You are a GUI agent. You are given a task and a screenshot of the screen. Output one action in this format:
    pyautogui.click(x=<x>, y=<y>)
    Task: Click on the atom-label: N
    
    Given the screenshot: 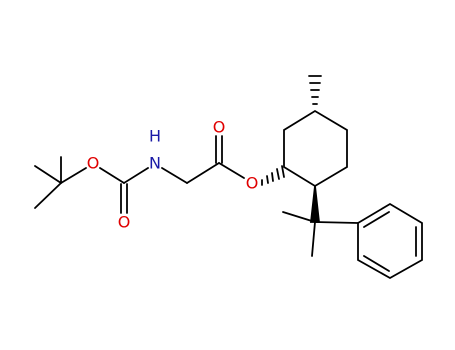 What is the action you would take?
    pyautogui.click(x=155, y=163)
    